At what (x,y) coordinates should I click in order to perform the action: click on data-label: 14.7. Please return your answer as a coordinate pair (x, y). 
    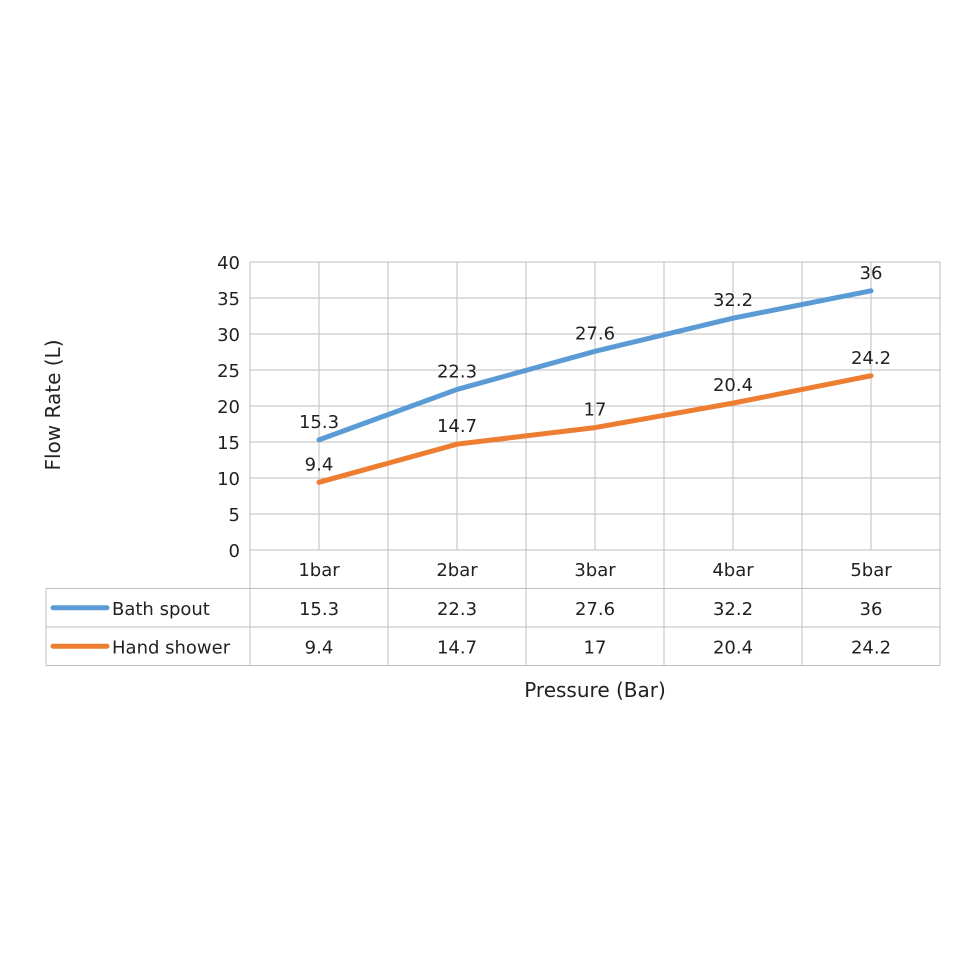
    Looking at the image, I should click on (457, 426).